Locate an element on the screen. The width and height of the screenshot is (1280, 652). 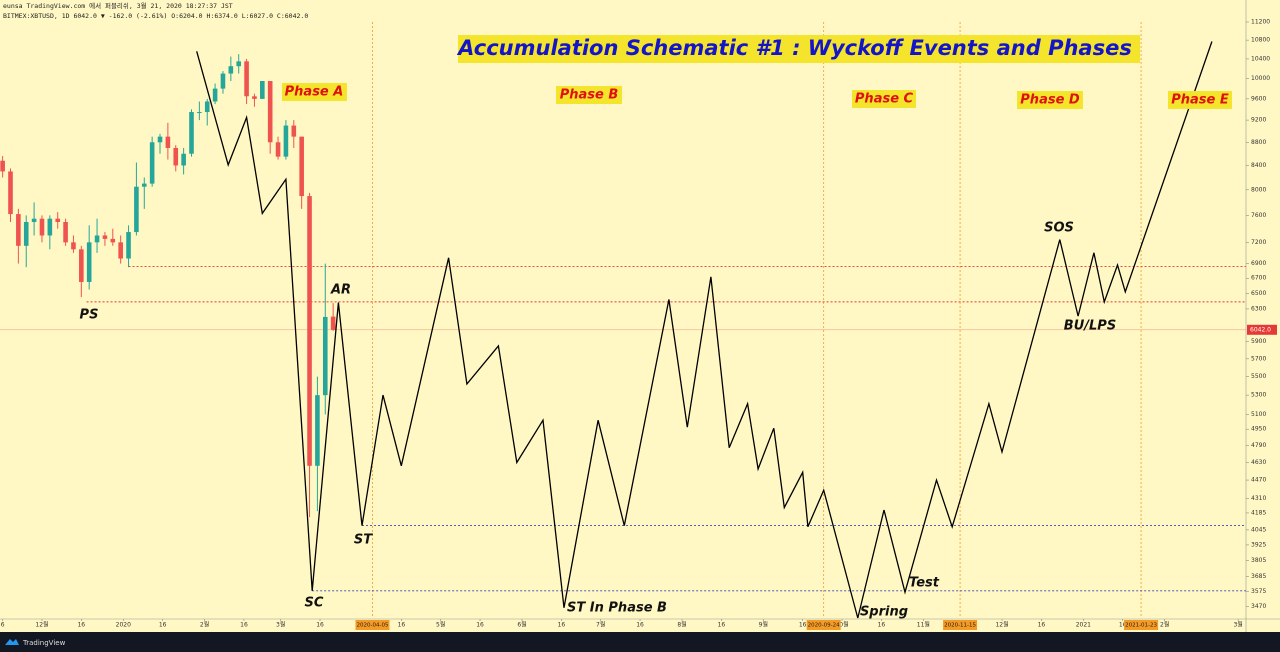
y-tick-label: 8800 is located at coordinates (1258, 142).